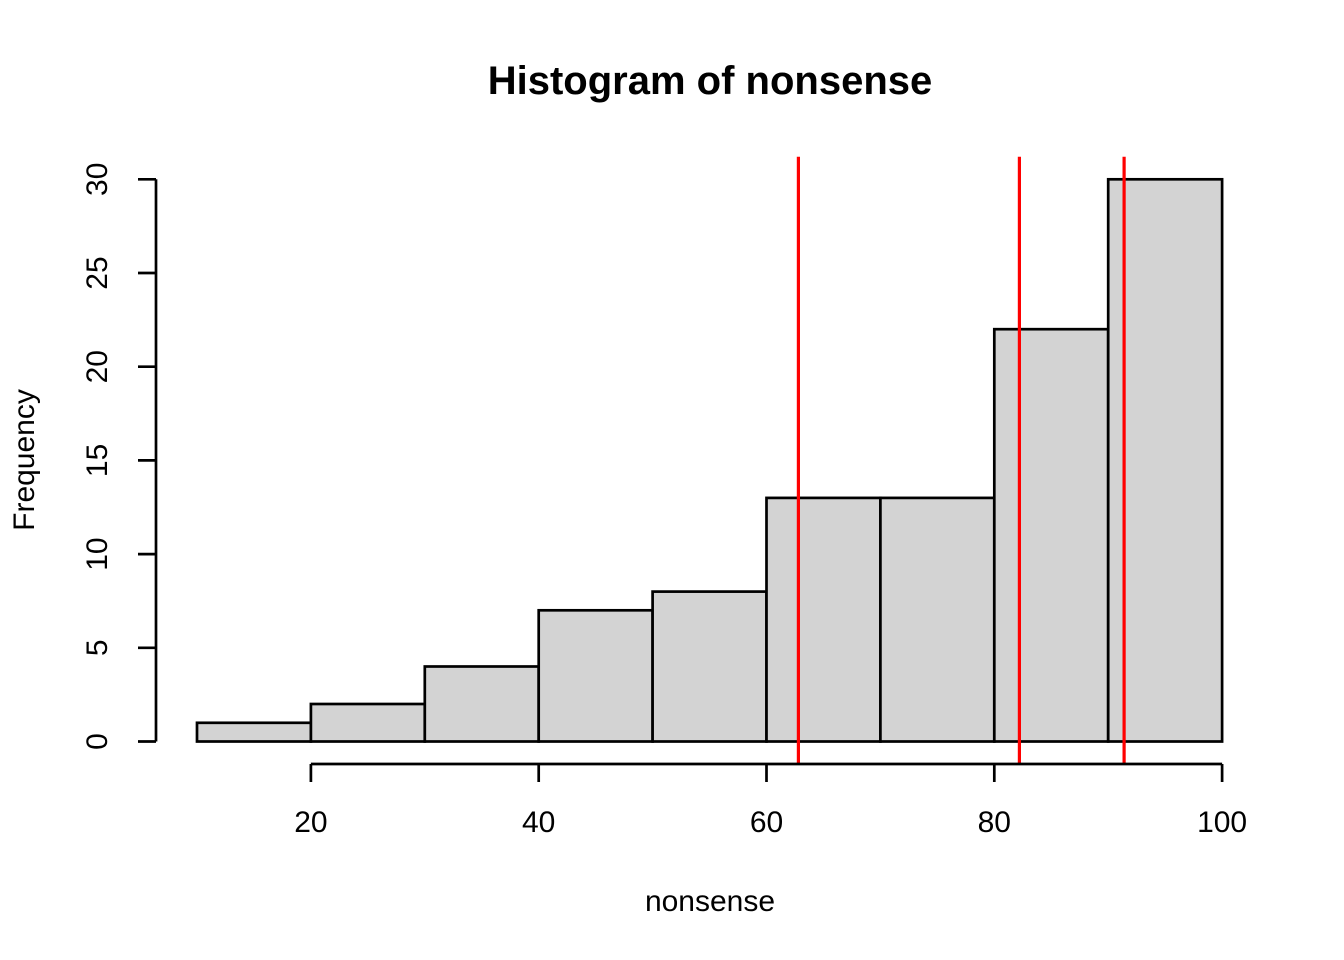 The width and height of the screenshot is (1344, 960). Describe the element at coordinates (766, 822) in the screenshot. I see `x-tick-label: 60` at that location.